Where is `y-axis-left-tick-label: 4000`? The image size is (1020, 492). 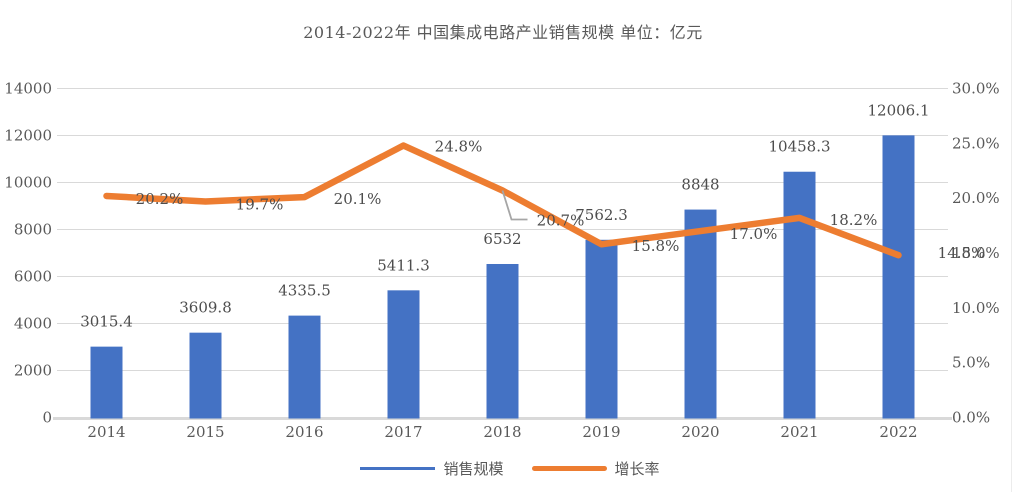
y-axis-left-tick-label: 4000 is located at coordinates (33, 324).